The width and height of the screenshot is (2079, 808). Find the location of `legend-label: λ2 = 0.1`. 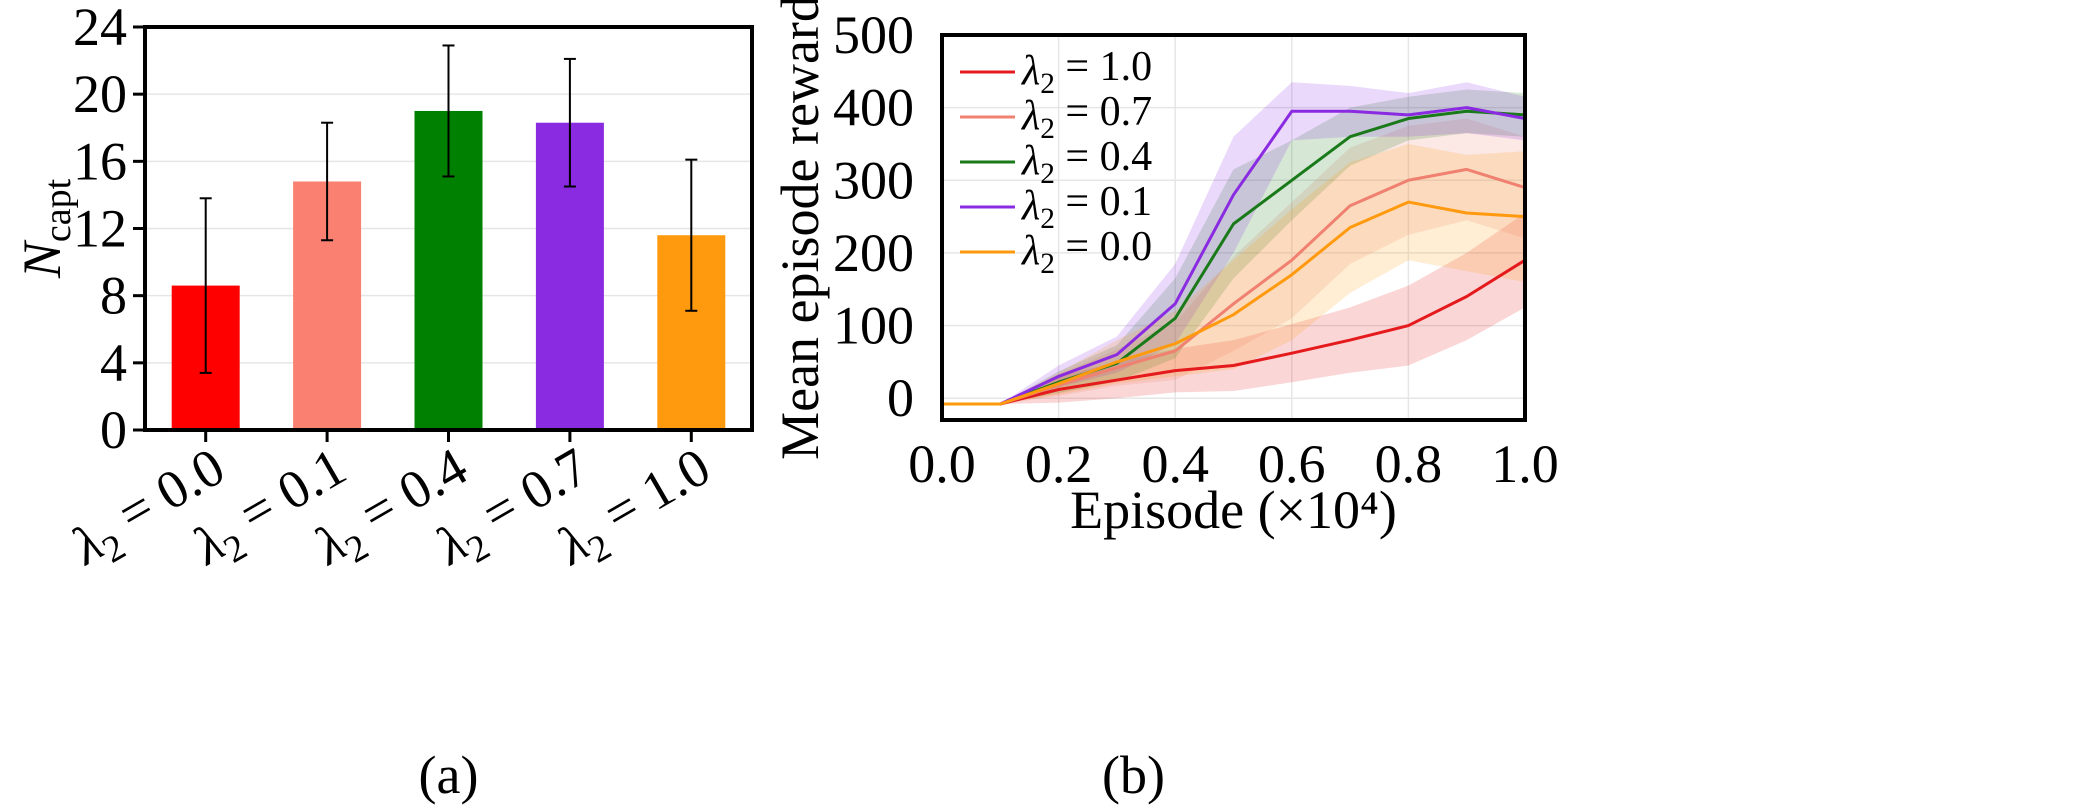

legend-label: λ2 = 0.1 is located at coordinates (1086, 207).